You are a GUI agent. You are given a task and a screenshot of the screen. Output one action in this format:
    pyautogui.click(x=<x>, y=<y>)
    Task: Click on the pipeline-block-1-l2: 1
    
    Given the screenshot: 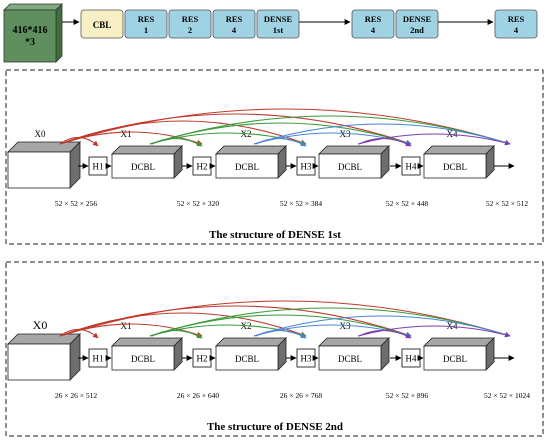 What is the action you would take?
    pyautogui.click(x=146, y=30)
    